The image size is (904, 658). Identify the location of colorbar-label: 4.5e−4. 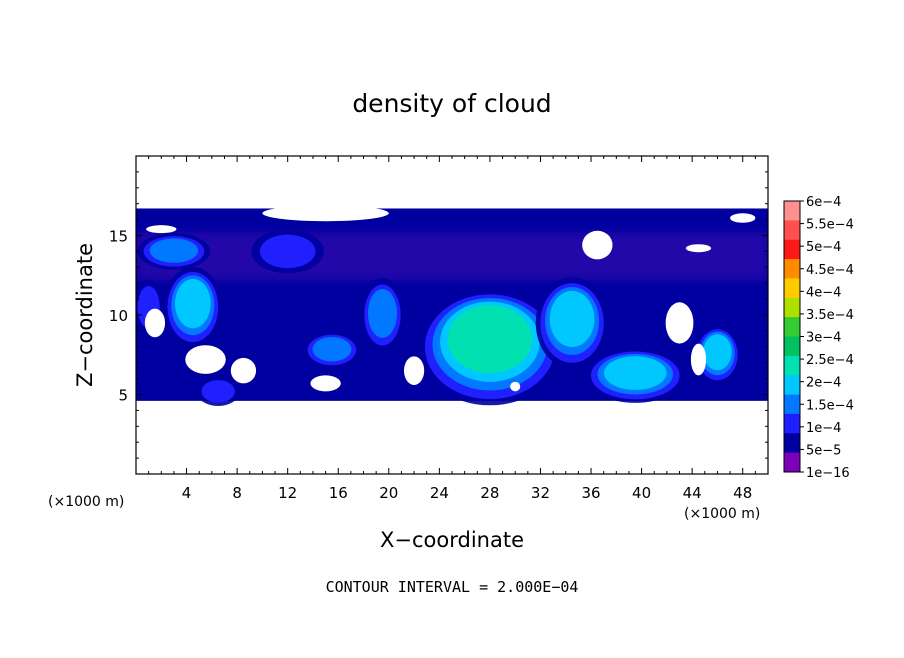
(830, 270).